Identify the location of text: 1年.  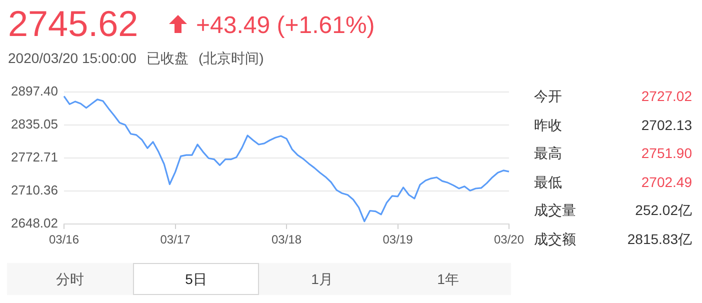
(448, 279).